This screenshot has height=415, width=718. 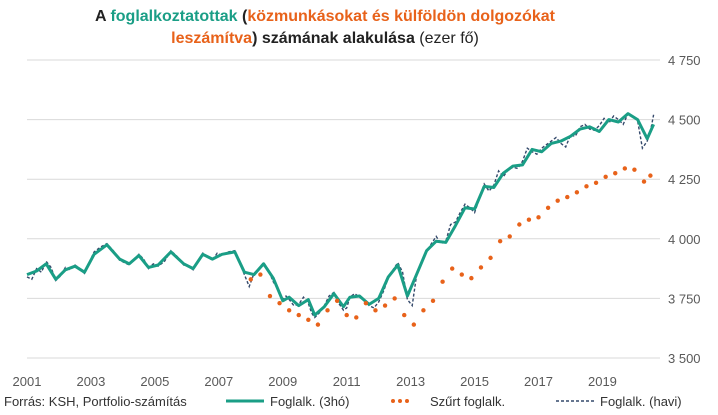 What do you see at coordinates (684, 298) in the screenshot?
I see `y-tick-label: 3 750` at bounding box center [684, 298].